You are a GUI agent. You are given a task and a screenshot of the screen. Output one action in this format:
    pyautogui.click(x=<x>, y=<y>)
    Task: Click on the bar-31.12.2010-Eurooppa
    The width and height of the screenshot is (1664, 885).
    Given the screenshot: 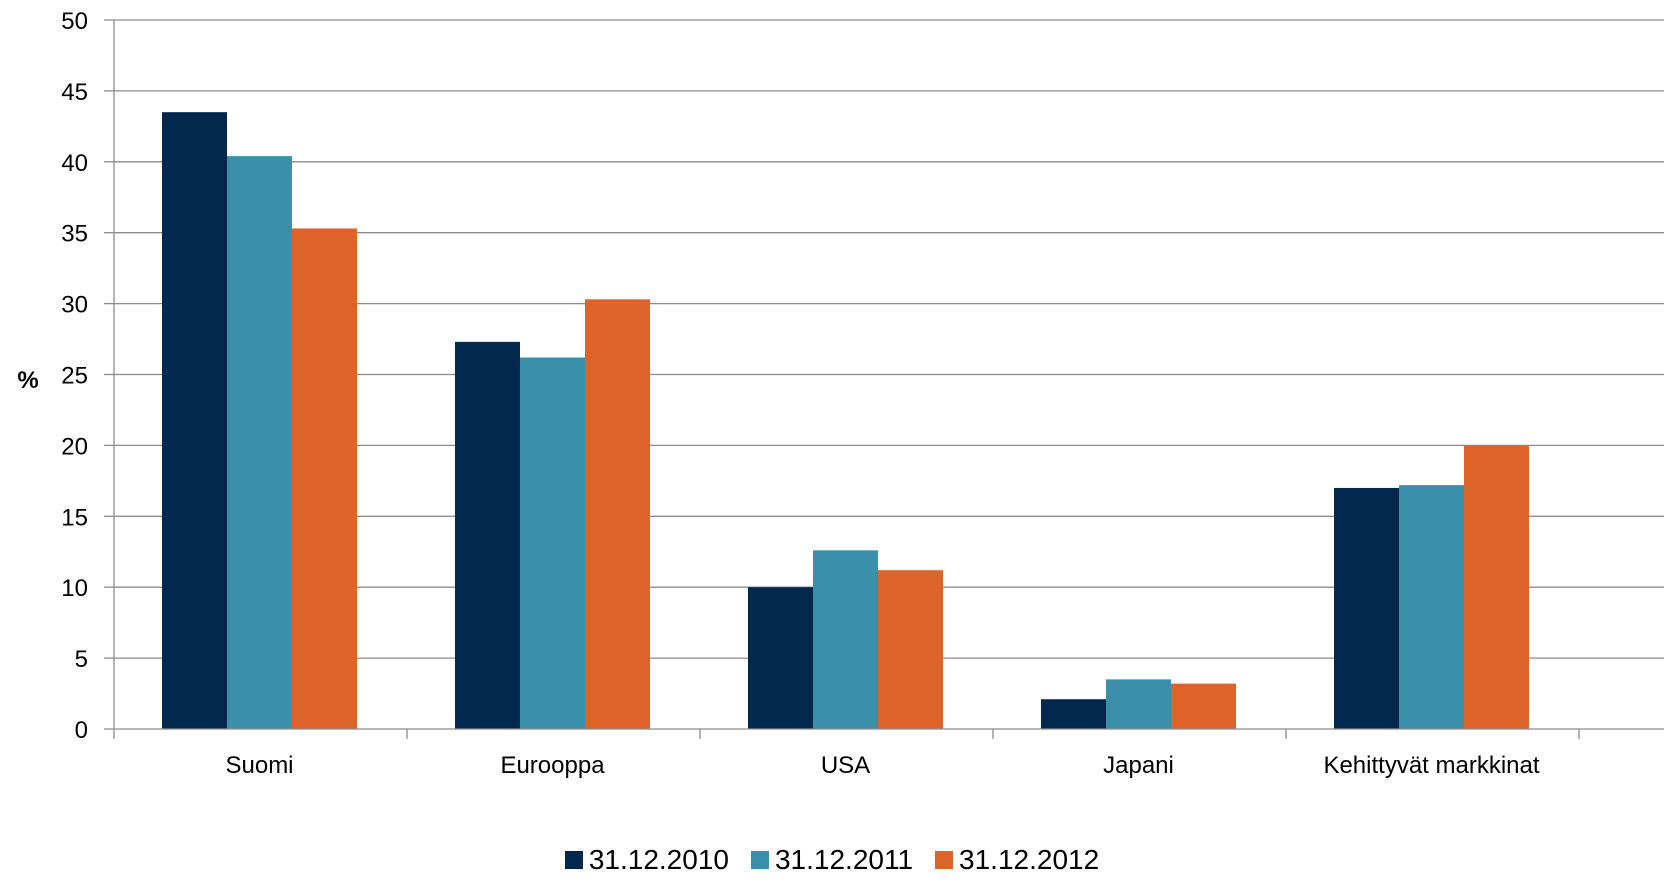 What is the action you would take?
    pyautogui.click(x=487, y=535)
    